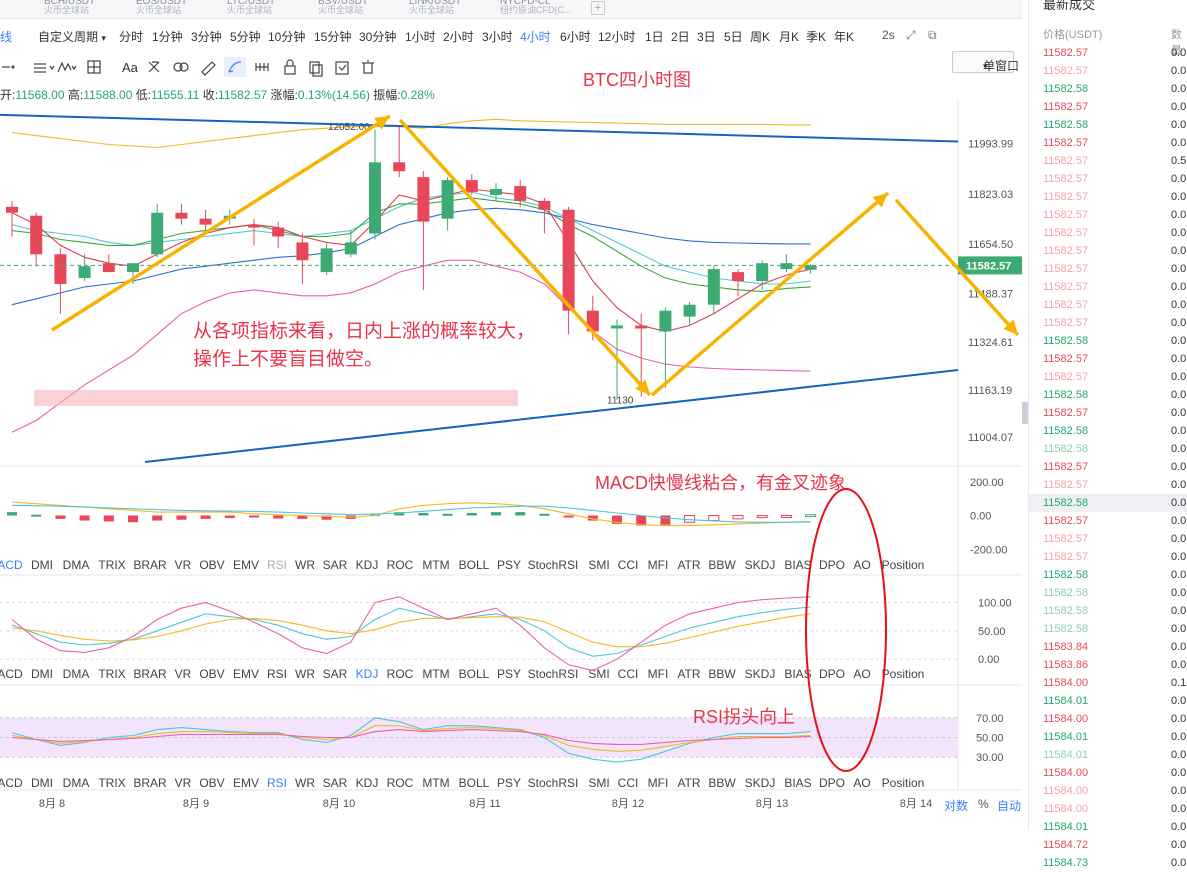 The width and height of the screenshot is (1187, 872). Describe the element at coordinates (88, 9) in the screenshot. I see `symbol-tab: BCH/USDT 火币全球站` at that location.